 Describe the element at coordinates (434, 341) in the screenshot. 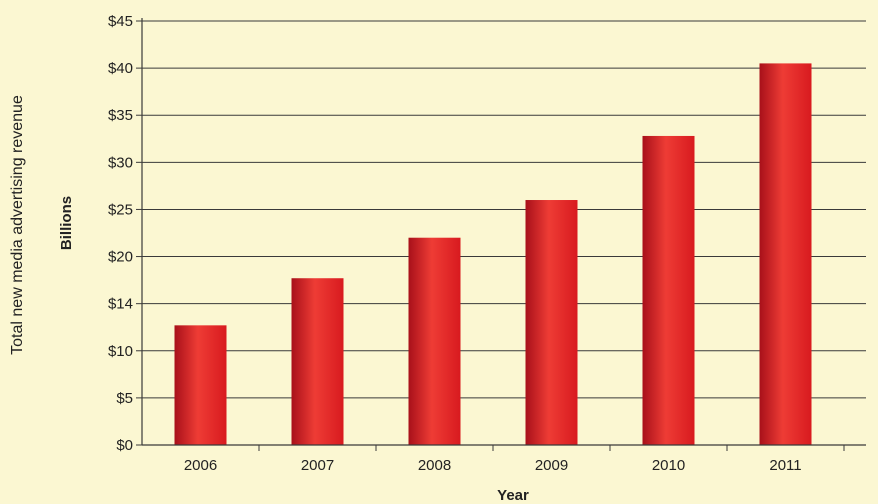

I see `bar-2008` at that location.